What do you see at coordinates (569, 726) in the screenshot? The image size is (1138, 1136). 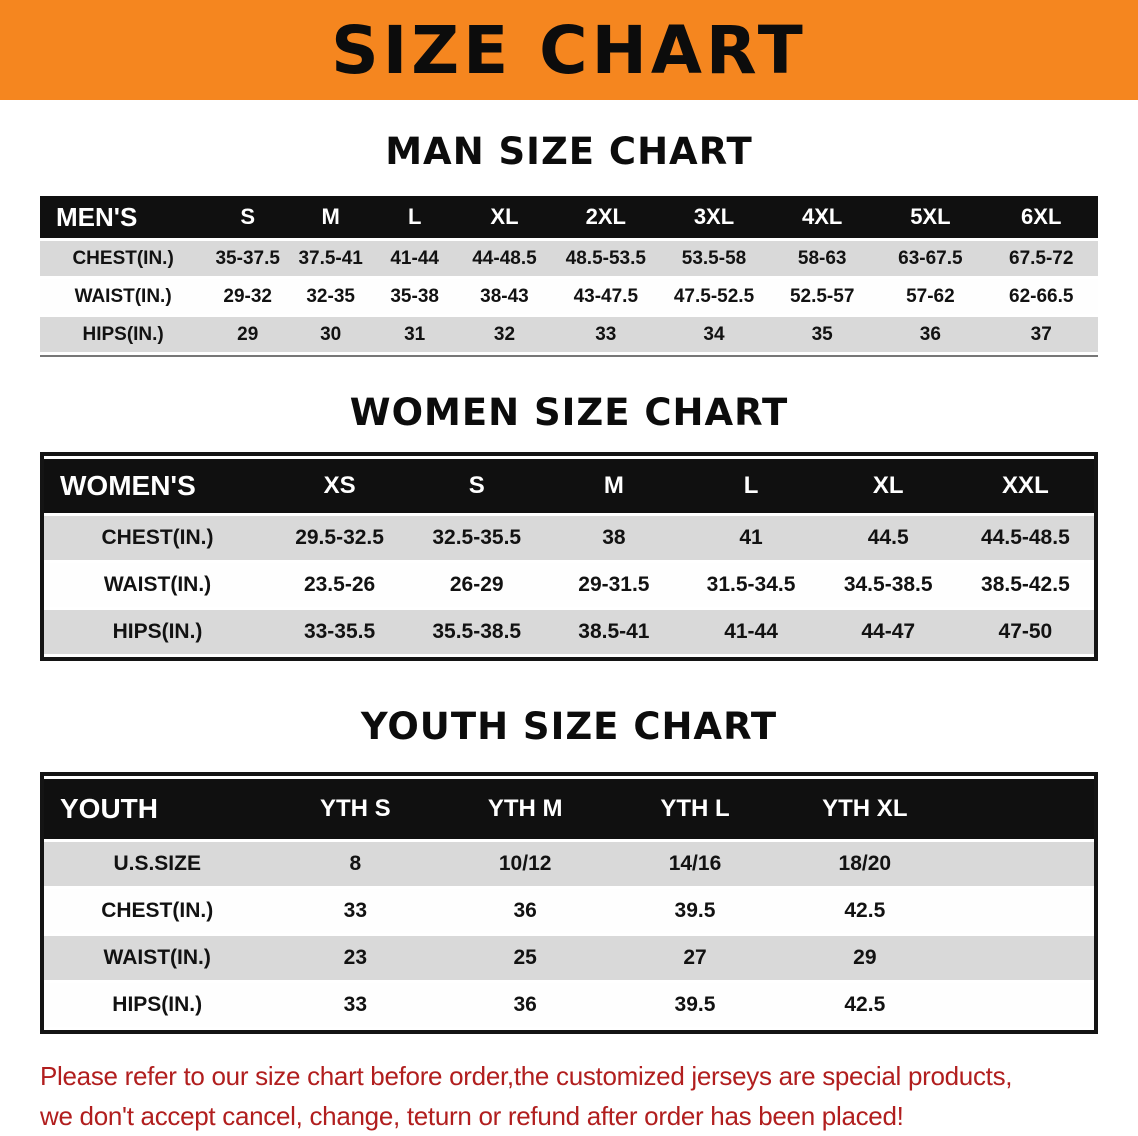 I see `youth-section-heading: YOUTH SIZE CHART` at bounding box center [569, 726].